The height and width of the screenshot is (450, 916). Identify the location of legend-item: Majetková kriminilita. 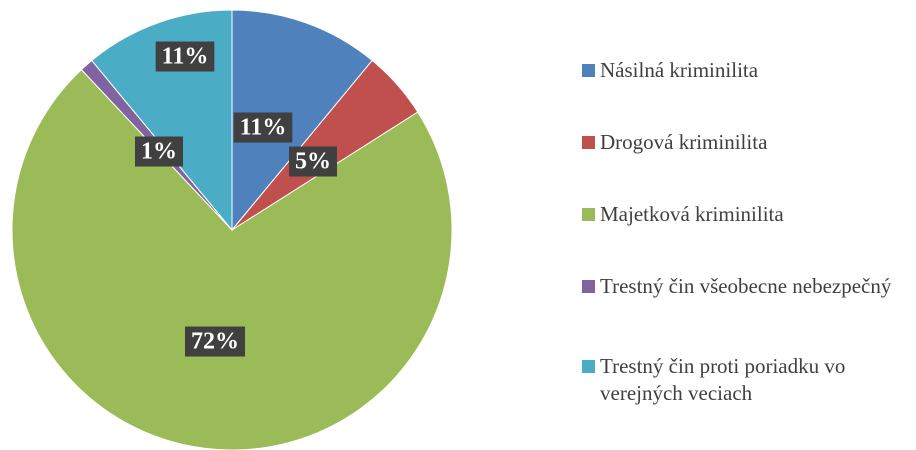
(745, 214).